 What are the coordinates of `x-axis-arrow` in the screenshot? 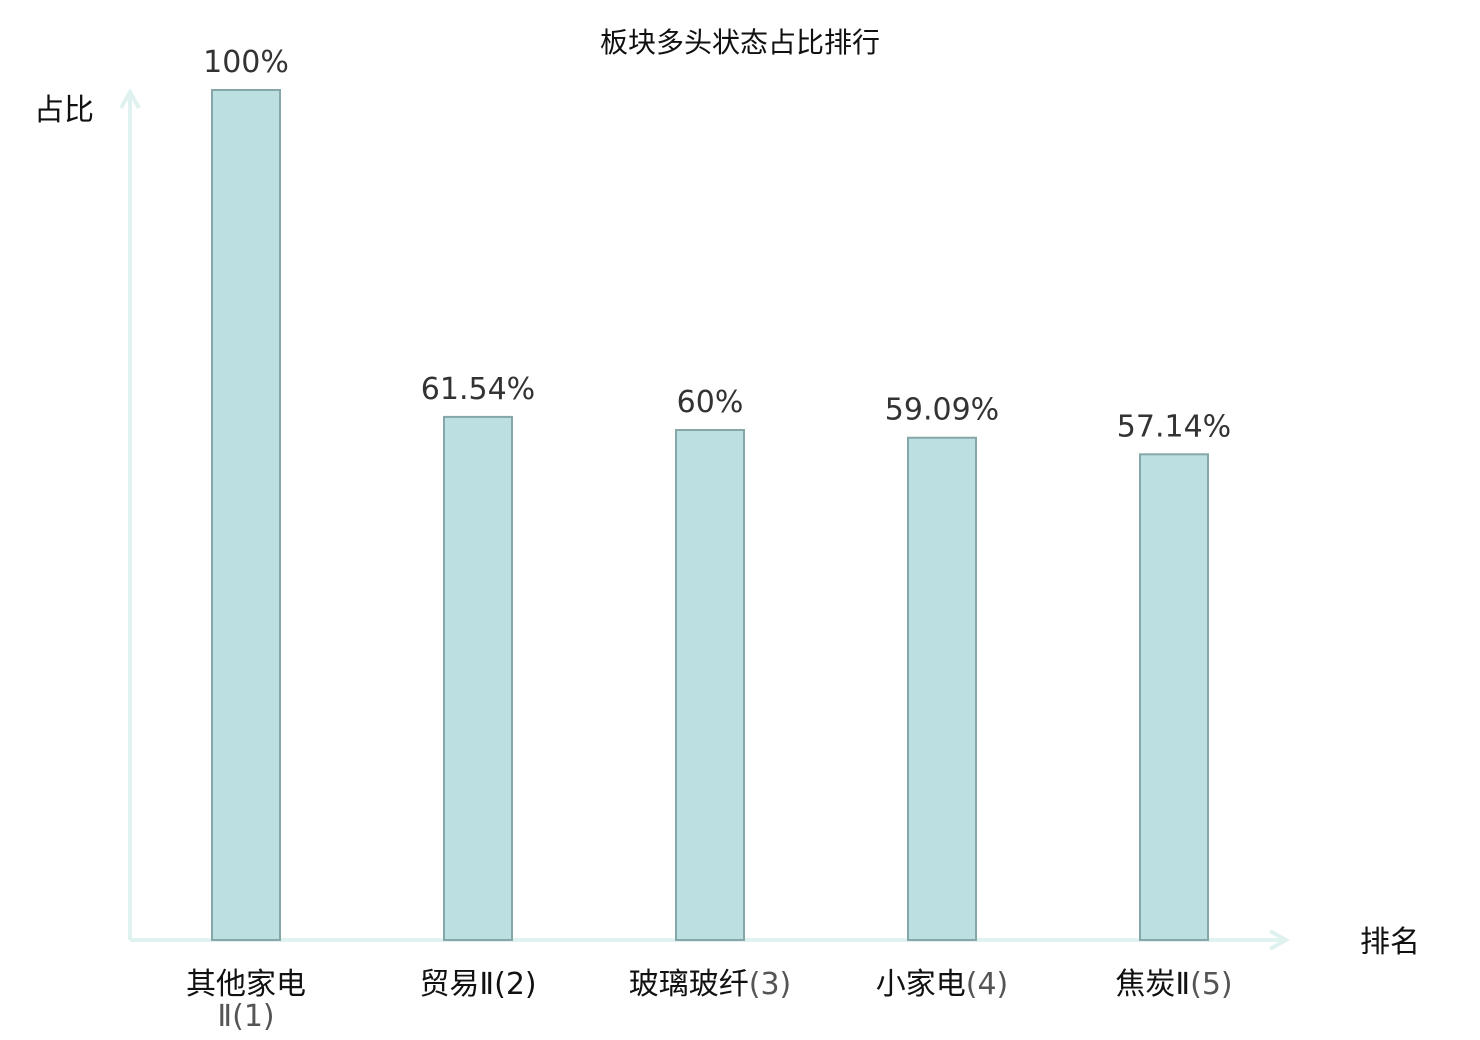 It's located at (1280, 940).